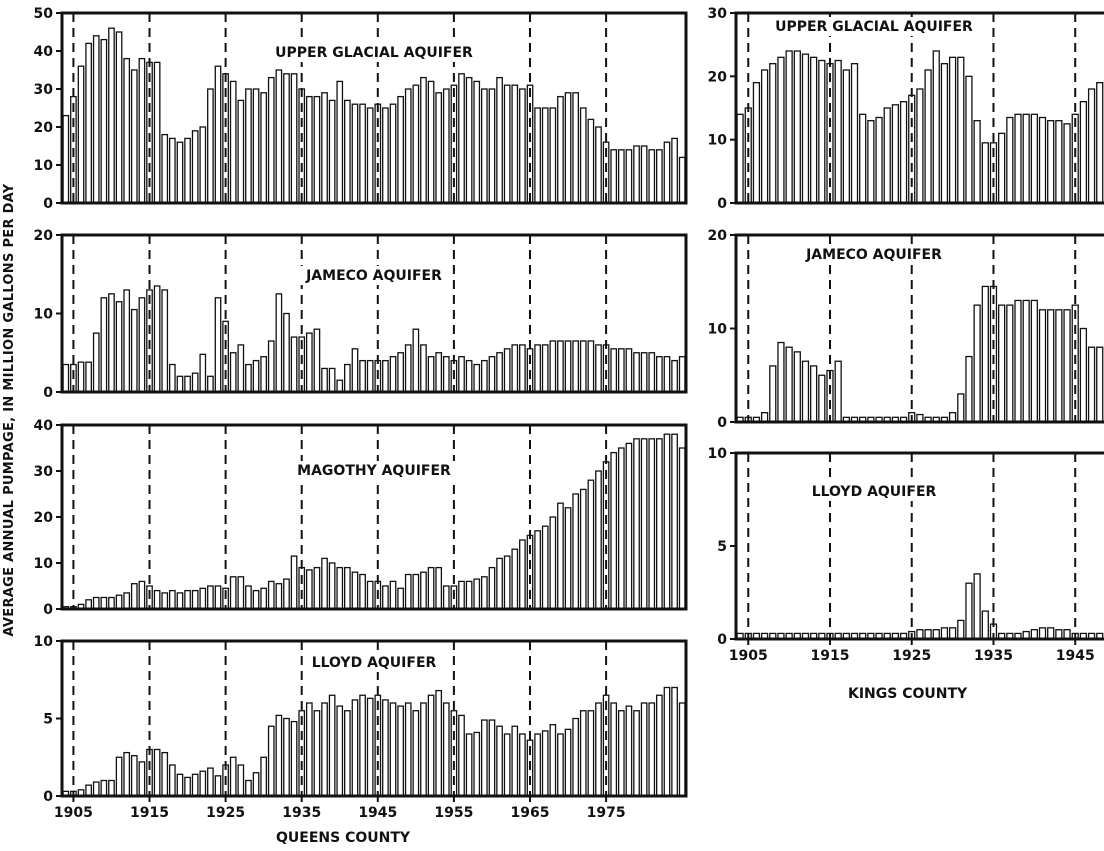 The height and width of the screenshot is (851, 1104). I want to click on x-tick-label: 1945, so click(377, 813).